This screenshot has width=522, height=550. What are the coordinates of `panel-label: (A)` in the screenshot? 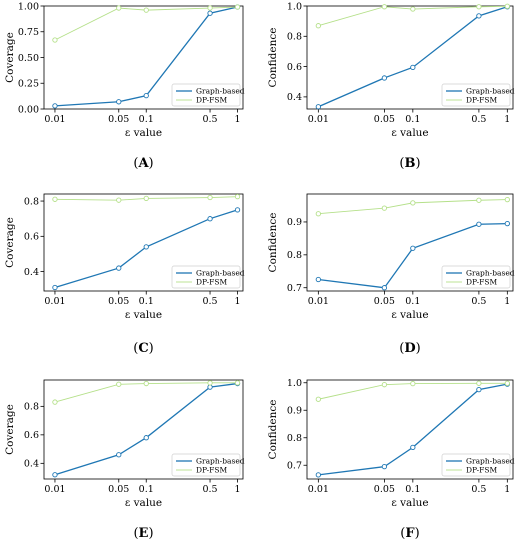 It's located at (143, 163).